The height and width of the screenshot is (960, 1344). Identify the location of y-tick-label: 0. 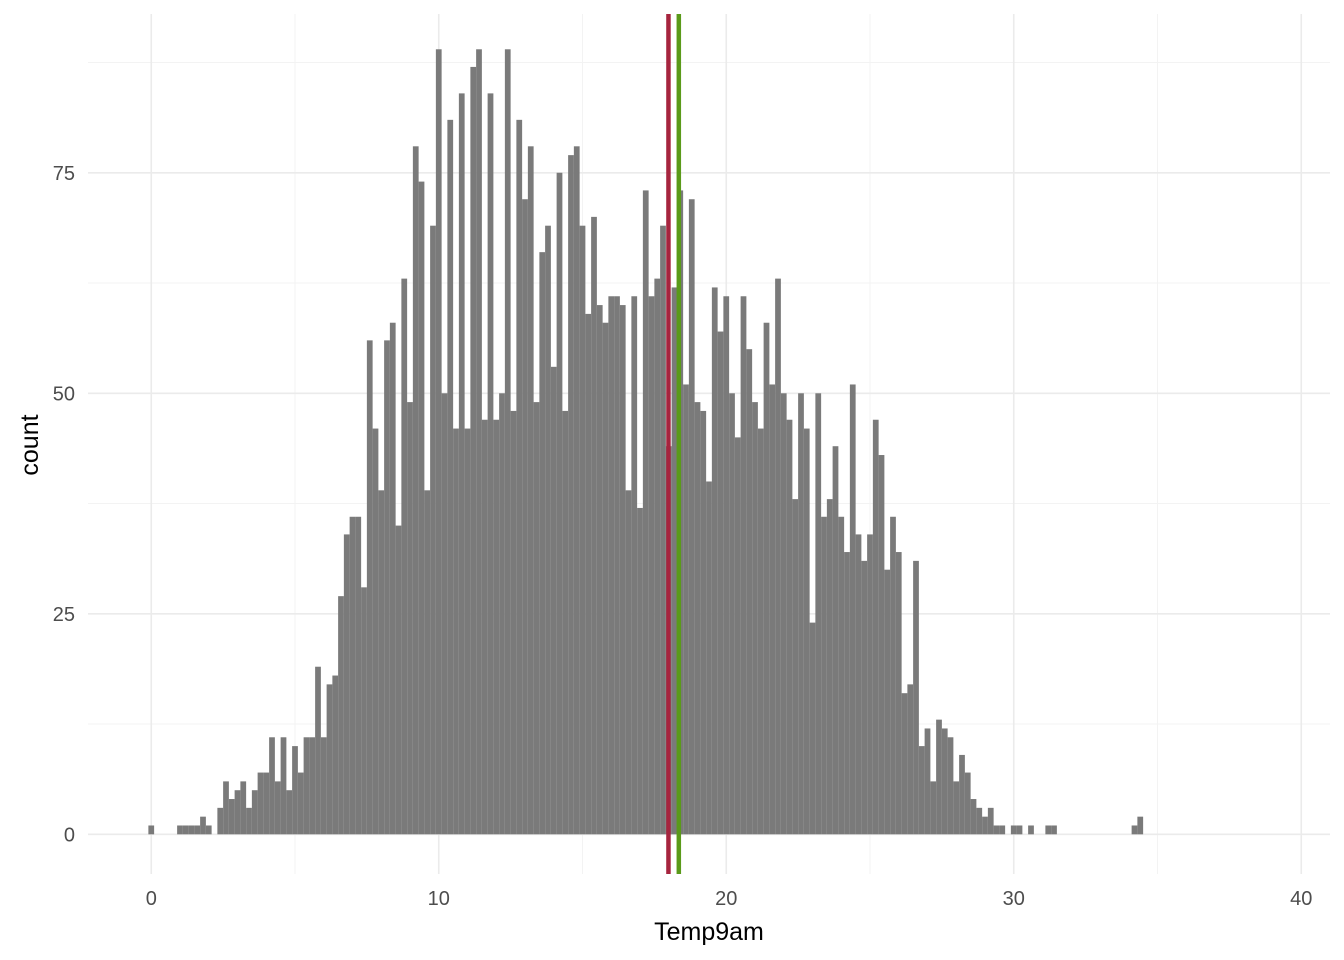
(69, 835).